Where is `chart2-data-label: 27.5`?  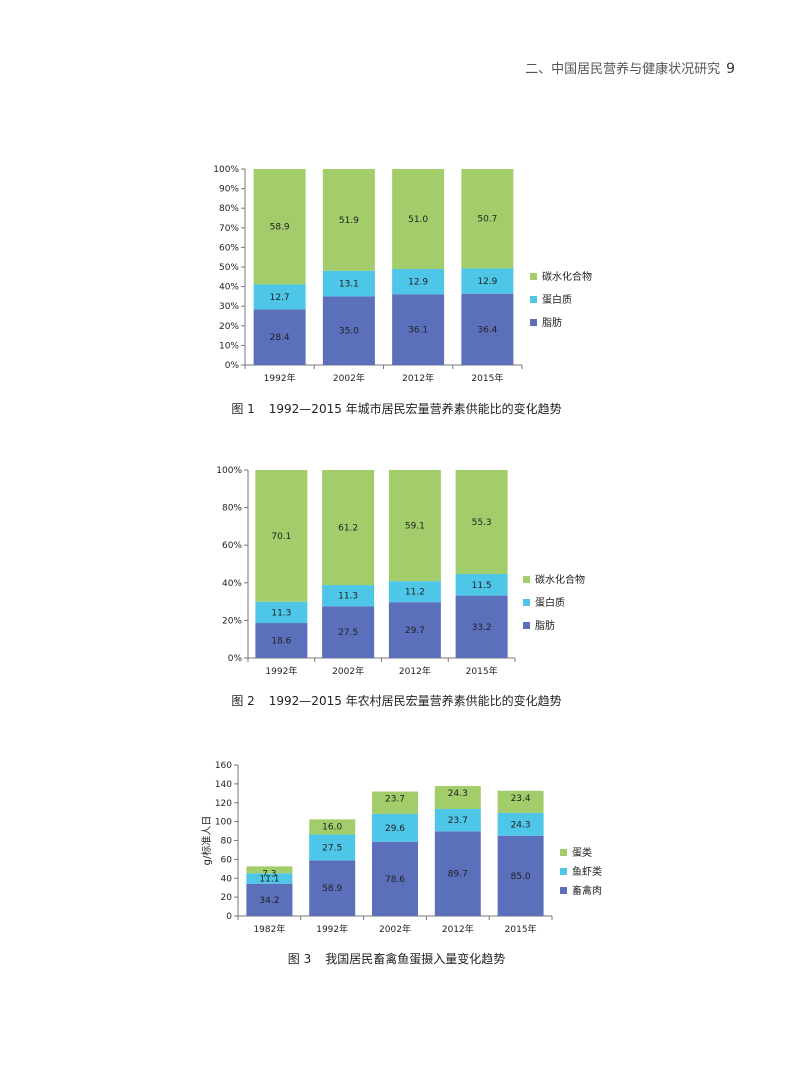
chart2-data-label: 27.5 is located at coordinates (348, 633).